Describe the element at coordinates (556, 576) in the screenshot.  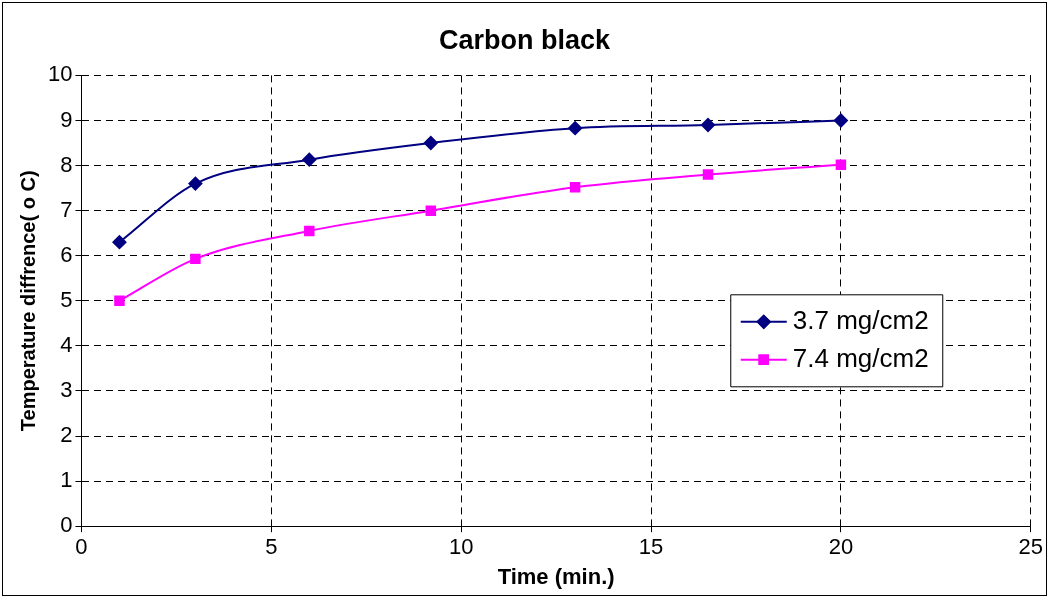
I see `x-axis-title: Time (min.)` at that location.